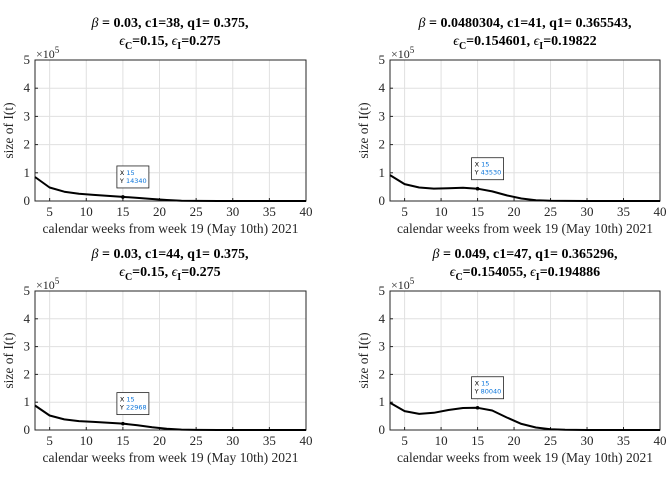 The image size is (672, 478). I want to click on datatip-y: Y 14340, so click(133, 181).